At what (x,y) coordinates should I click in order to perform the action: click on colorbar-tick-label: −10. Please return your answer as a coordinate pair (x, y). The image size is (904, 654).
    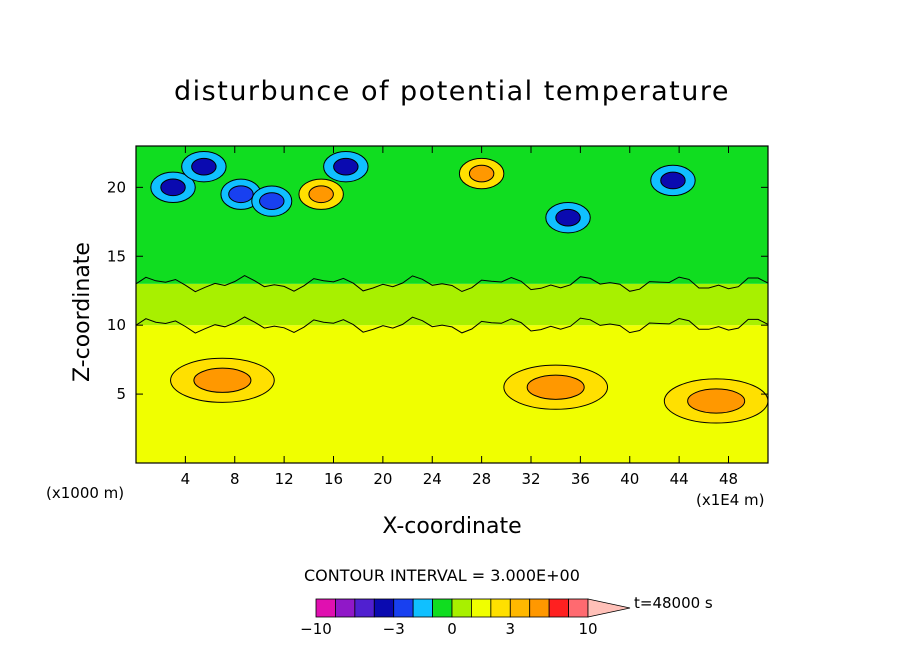
    Looking at the image, I should click on (316, 629).